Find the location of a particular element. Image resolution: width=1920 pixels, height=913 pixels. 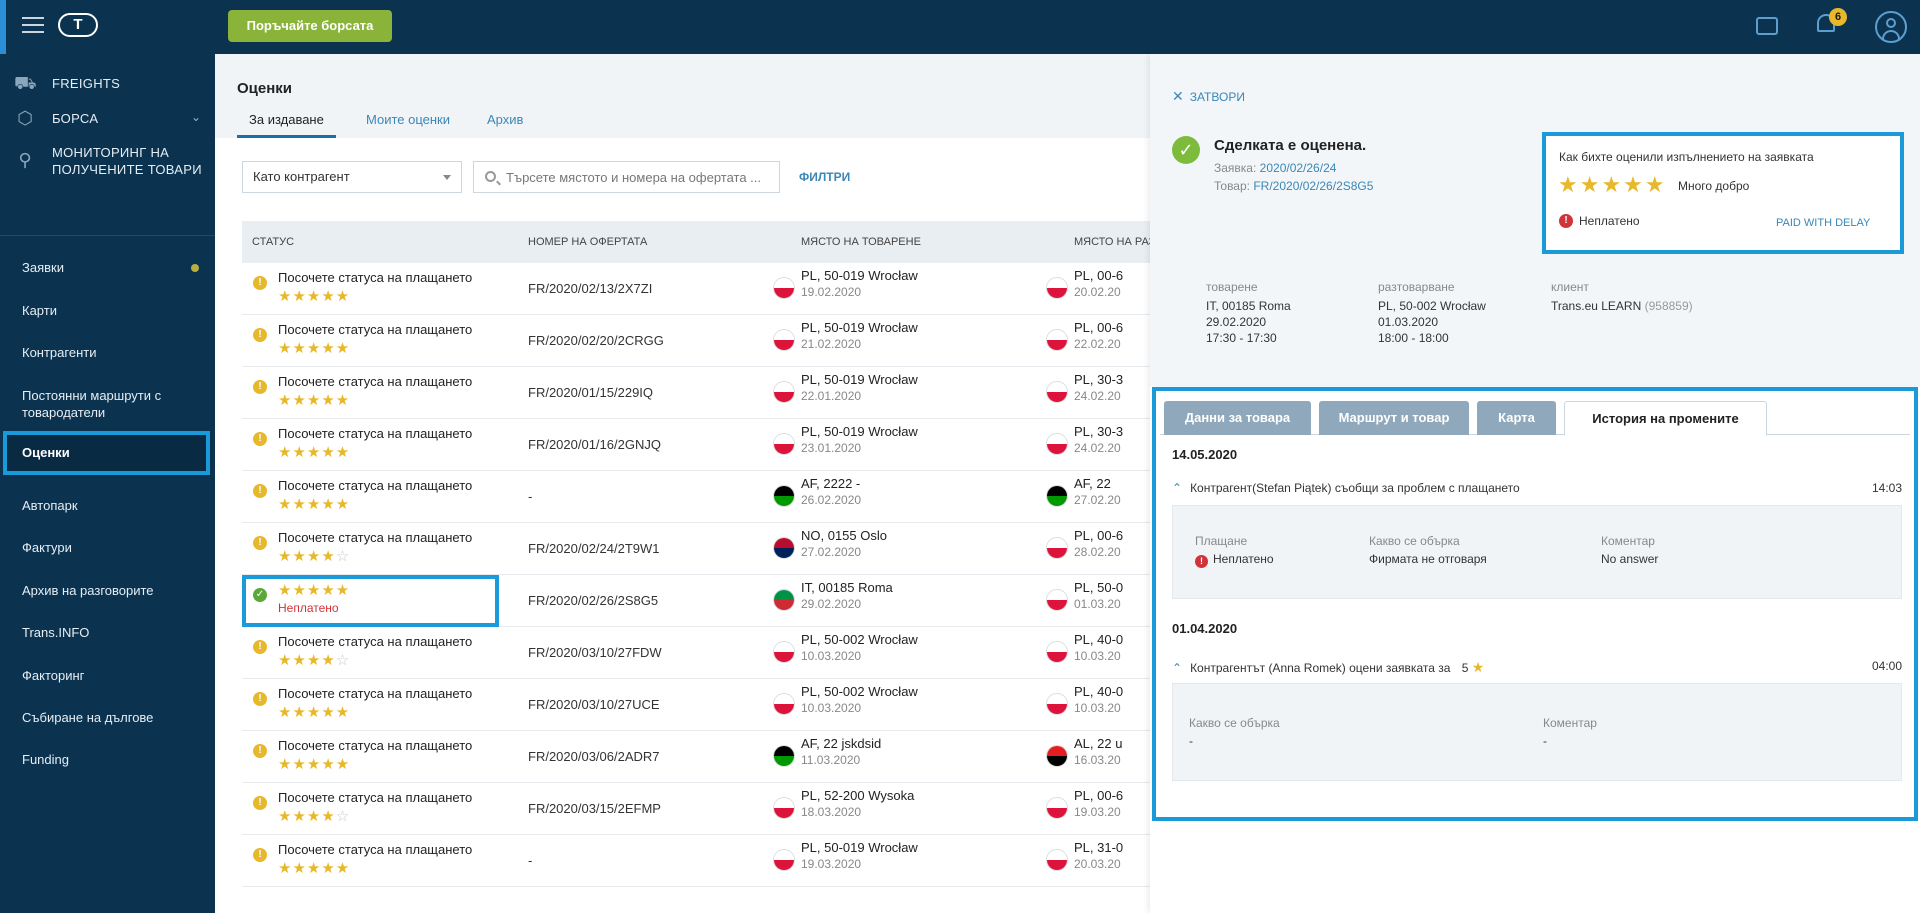

sidebar-item-ratings: Оценки is located at coordinates (106, 453).